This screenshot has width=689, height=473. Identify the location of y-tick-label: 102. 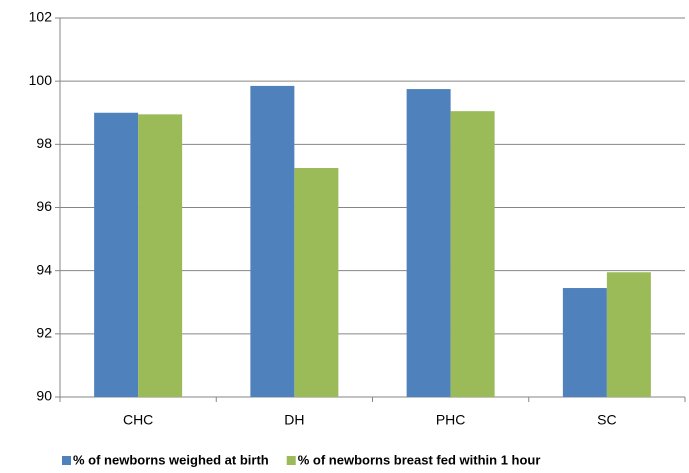
(41, 17).